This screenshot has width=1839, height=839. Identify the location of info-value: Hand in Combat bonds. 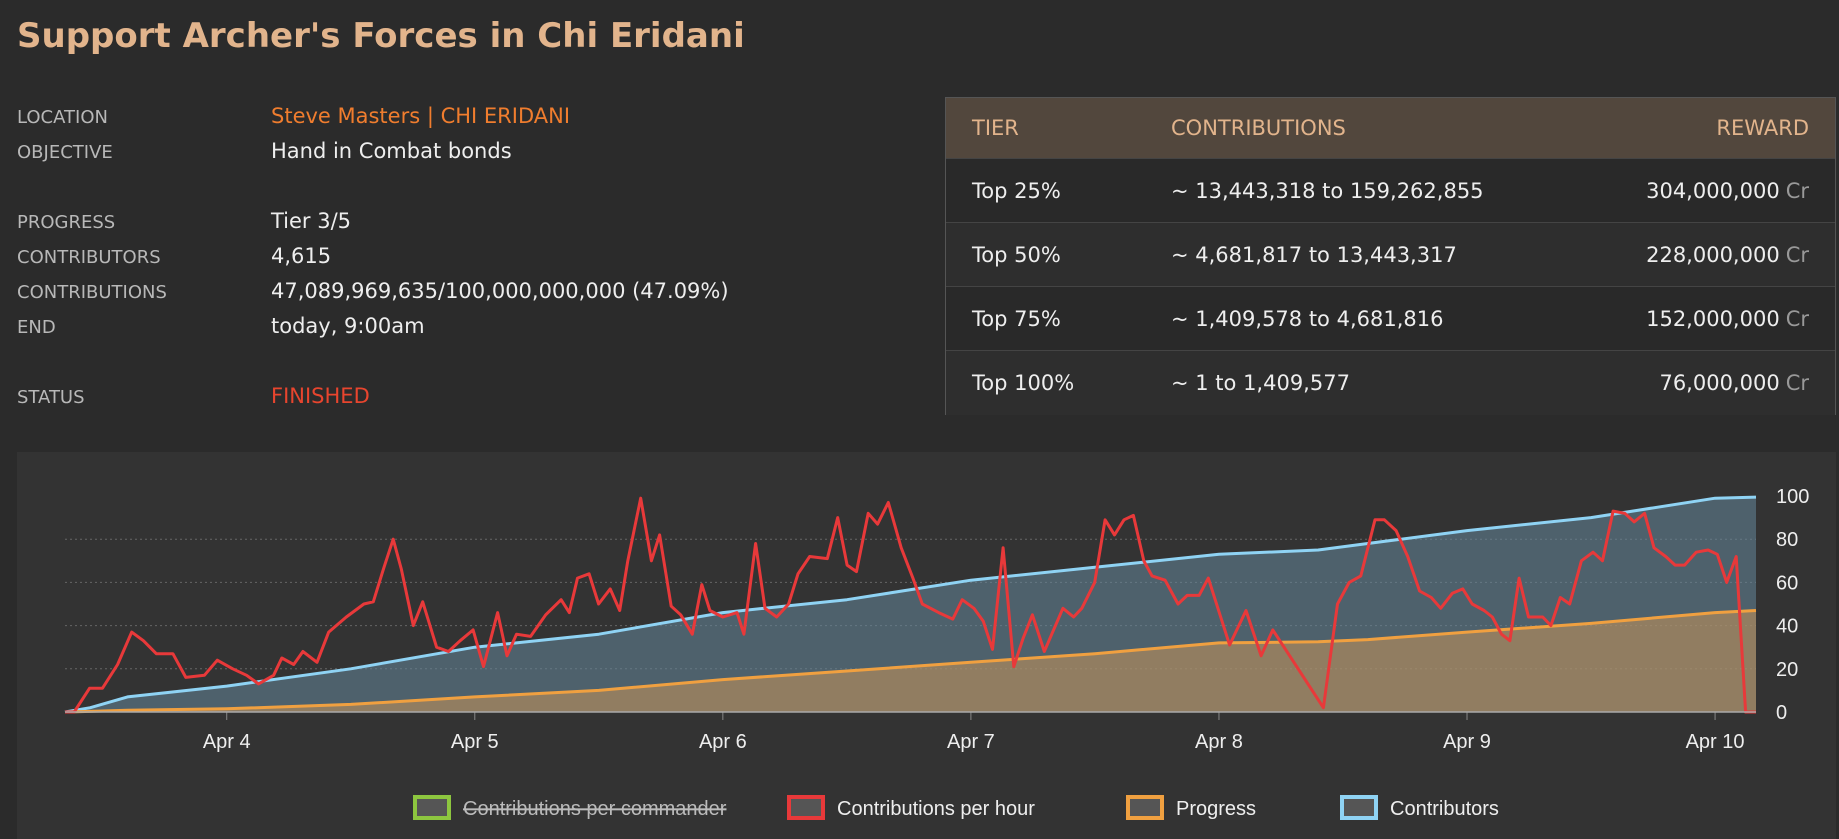
(391, 151).